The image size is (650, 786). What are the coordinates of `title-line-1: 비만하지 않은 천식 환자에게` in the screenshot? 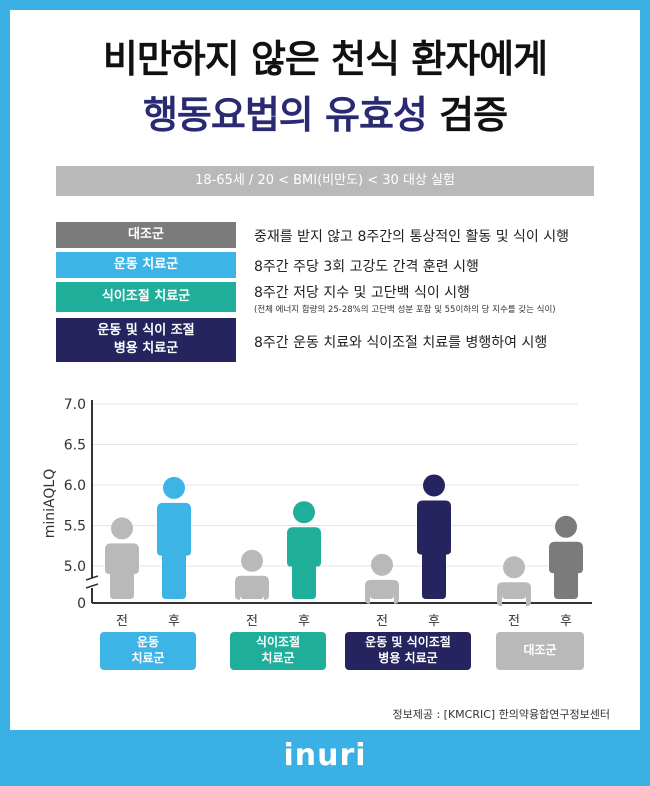 It's located at (325, 59).